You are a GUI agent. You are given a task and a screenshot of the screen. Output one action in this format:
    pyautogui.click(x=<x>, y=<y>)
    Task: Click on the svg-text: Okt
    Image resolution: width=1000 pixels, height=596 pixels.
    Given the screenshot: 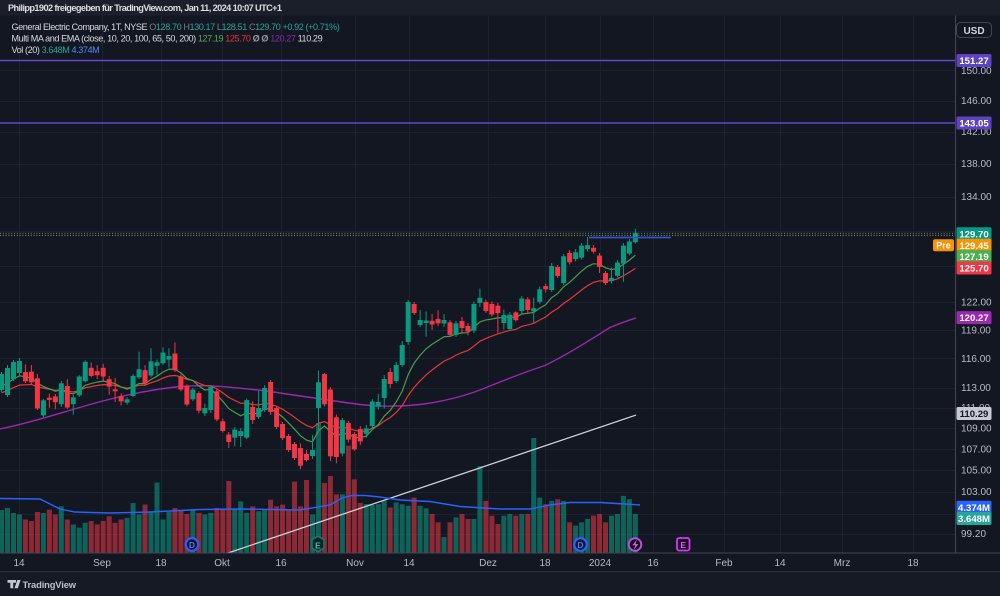 What is the action you would take?
    pyautogui.click(x=222, y=563)
    